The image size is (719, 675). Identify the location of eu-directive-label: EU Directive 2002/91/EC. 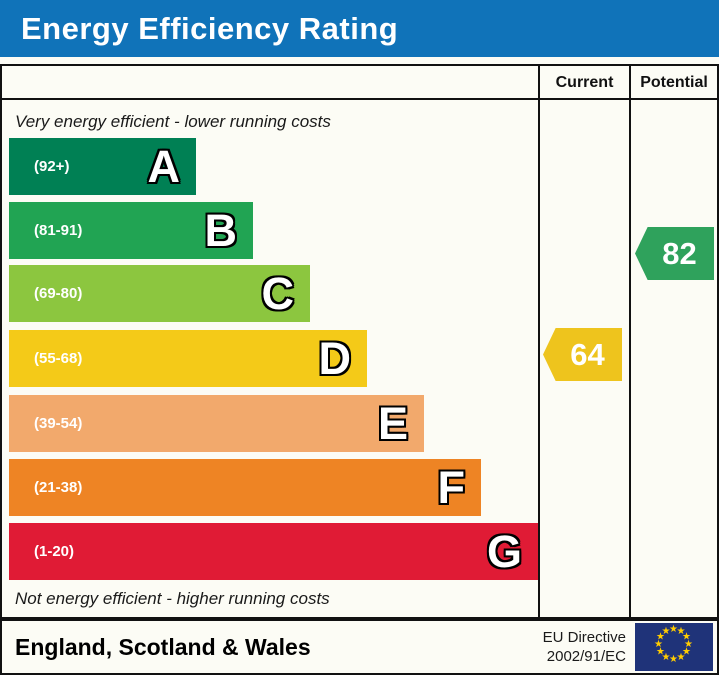
(584, 647).